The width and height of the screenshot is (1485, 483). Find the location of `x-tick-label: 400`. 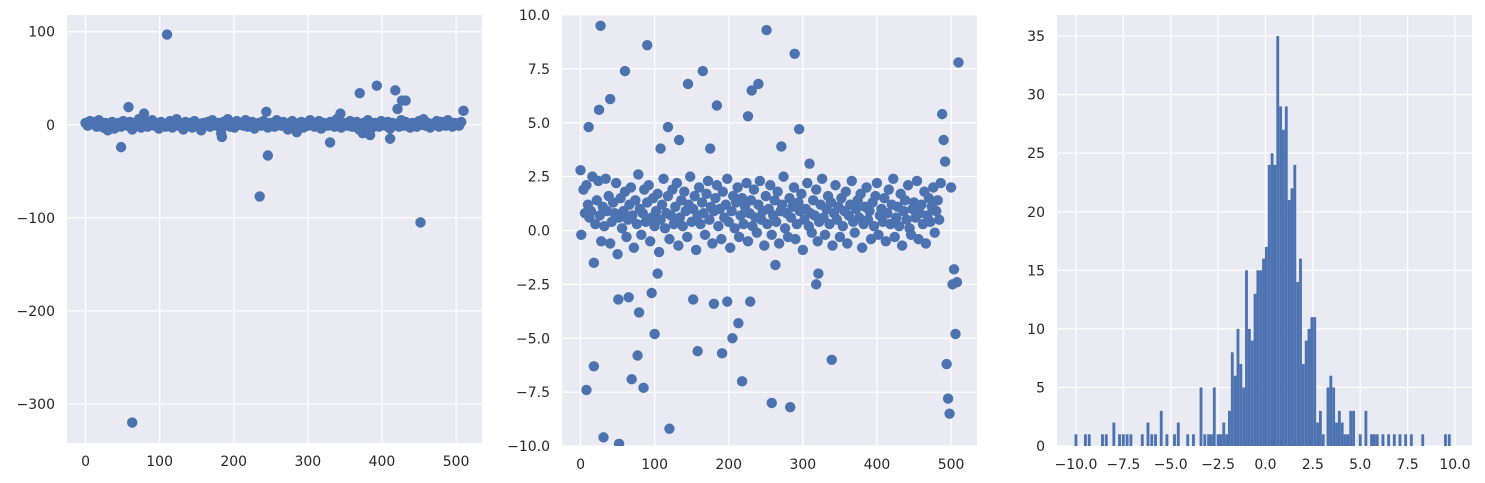

x-tick-label: 400 is located at coordinates (877, 465).